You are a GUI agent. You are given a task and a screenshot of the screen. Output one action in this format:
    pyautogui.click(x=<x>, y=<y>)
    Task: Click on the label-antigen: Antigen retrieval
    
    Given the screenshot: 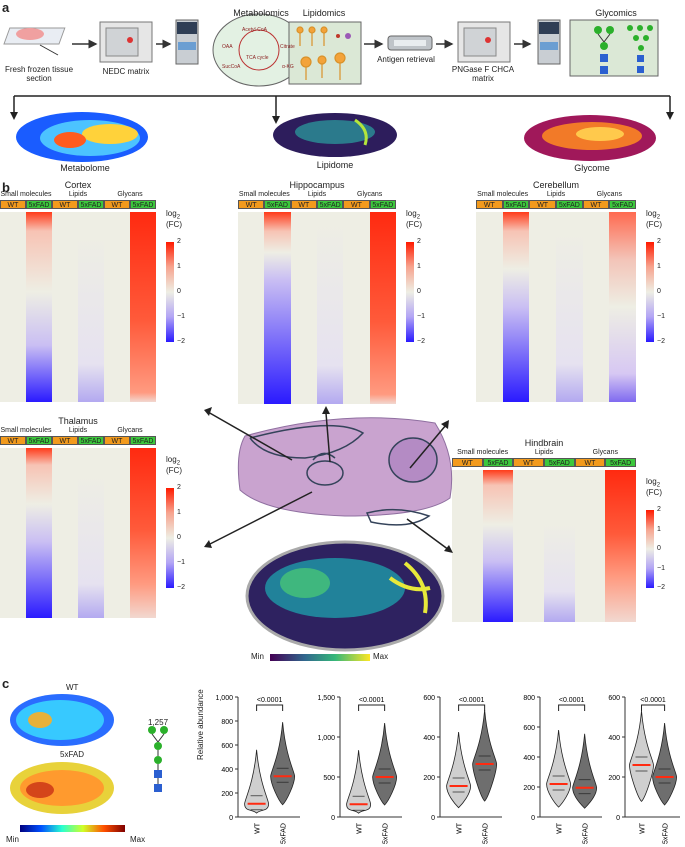 What is the action you would take?
    pyautogui.click(x=406, y=59)
    